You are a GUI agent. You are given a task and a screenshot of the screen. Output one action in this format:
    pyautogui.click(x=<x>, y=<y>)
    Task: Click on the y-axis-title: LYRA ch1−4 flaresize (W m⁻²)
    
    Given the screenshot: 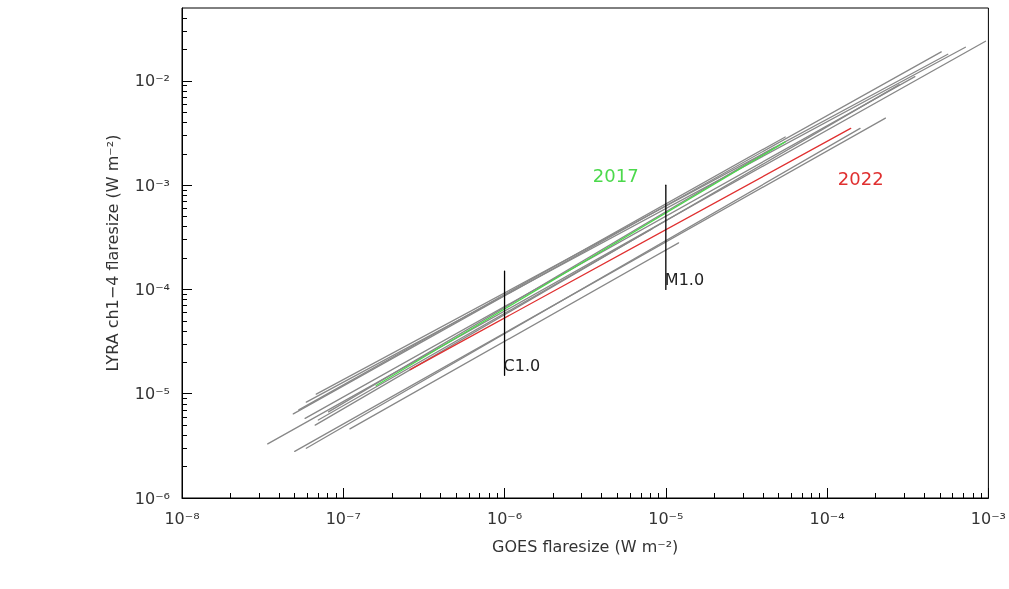 What is the action you would take?
    pyautogui.click(x=112, y=253)
    